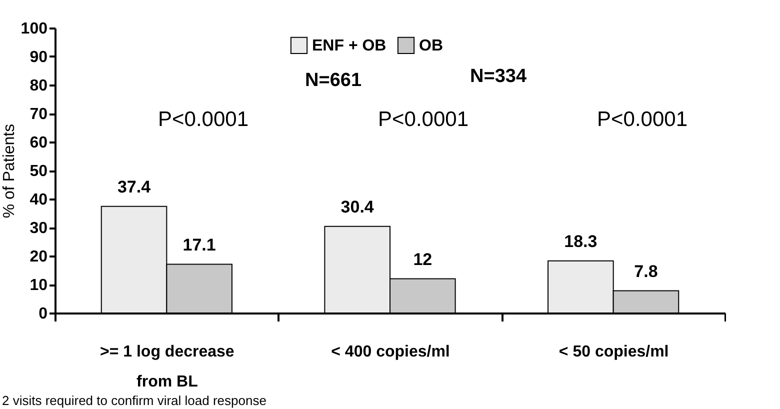  What do you see at coordinates (349, 45) in the screenshot?
I see `legend-label: ENF + OB` at bounding box center [349, 45].